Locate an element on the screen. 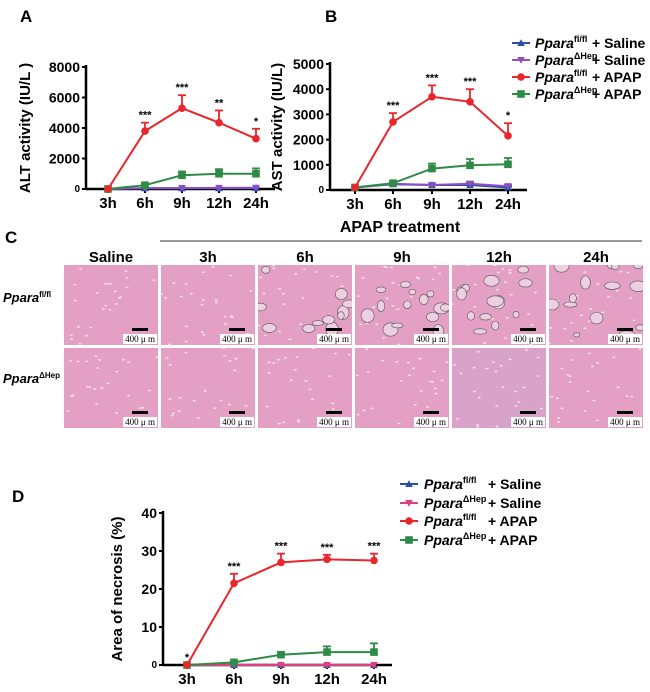  y-tick-label: 10 is located at coordinates (149, 627).